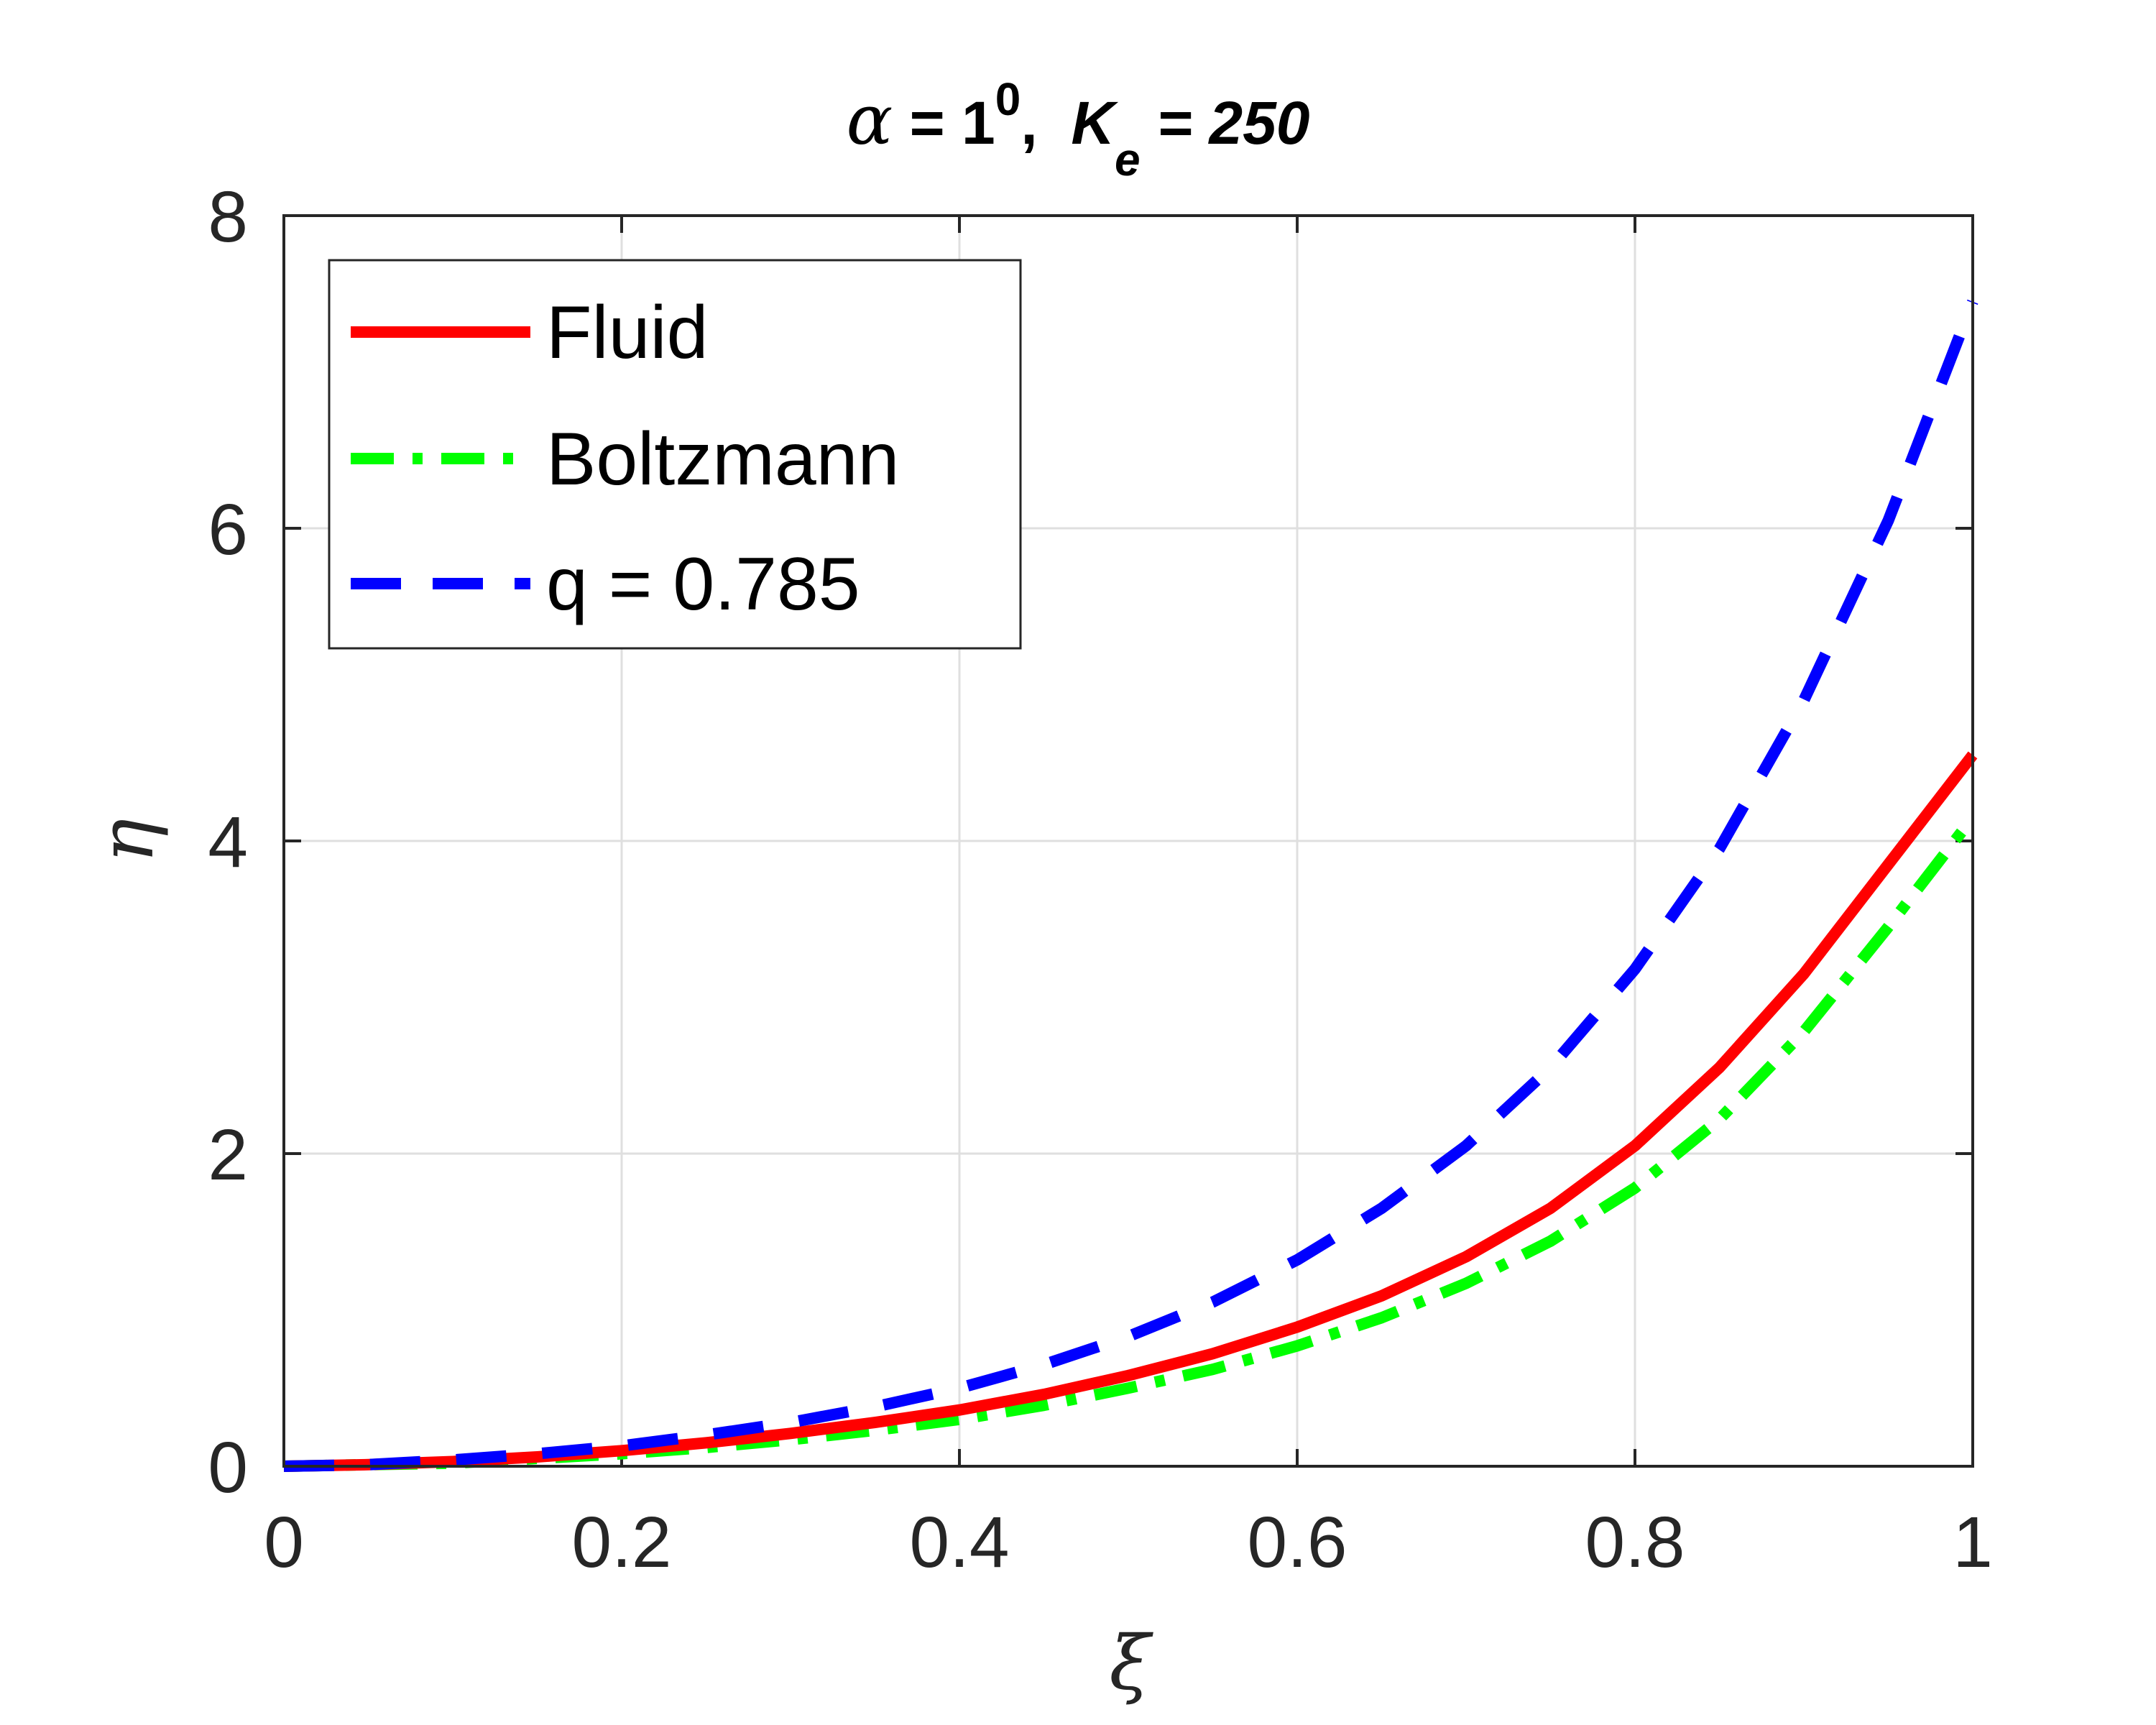 This screenshot has width=2156, height=1725. What do you see at coordinates (228, 1467) in the screenshot?
I see `y-tick-label: 0` at bounding box center [228, 1467].